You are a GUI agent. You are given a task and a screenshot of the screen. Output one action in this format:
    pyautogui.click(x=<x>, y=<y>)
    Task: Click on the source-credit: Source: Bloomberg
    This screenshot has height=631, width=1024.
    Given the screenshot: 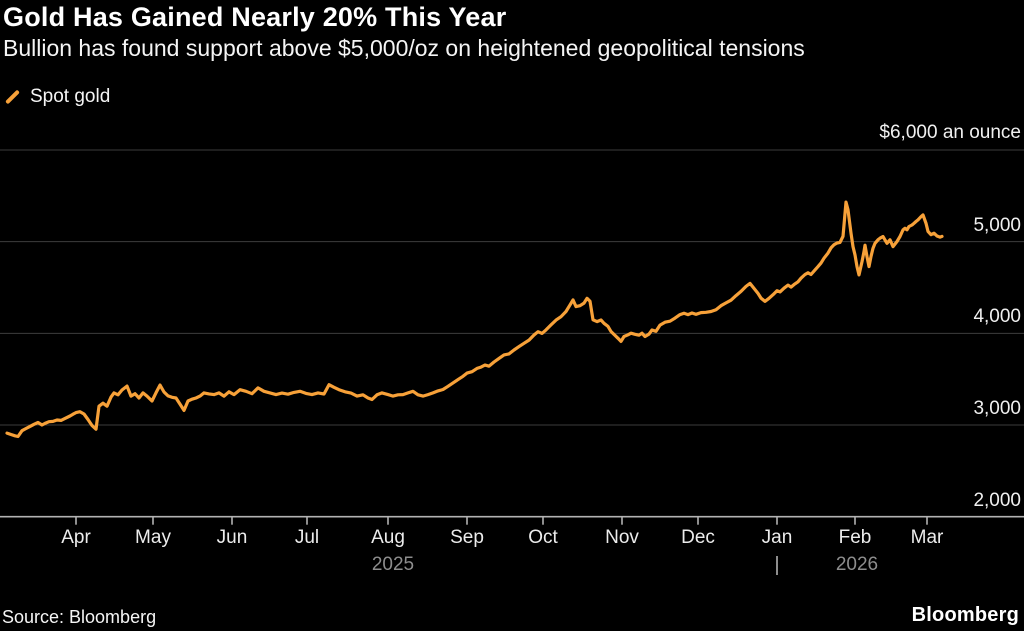 What is the action you would take?
    pyautogui.click(x=79, y=617)
    